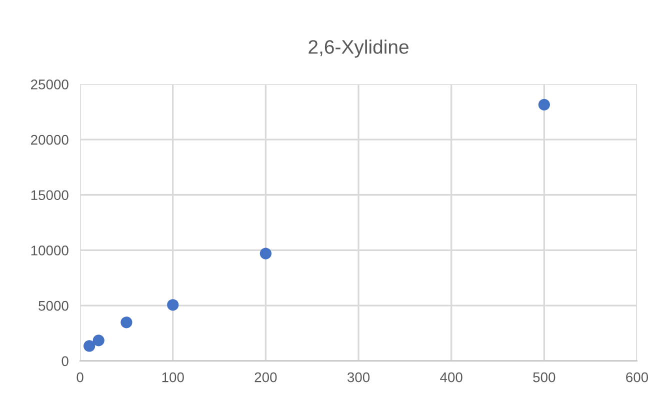 The height and width of the screenshot is (401, 667). I want to click on y-tick-label: 10000, so click(49, 251).